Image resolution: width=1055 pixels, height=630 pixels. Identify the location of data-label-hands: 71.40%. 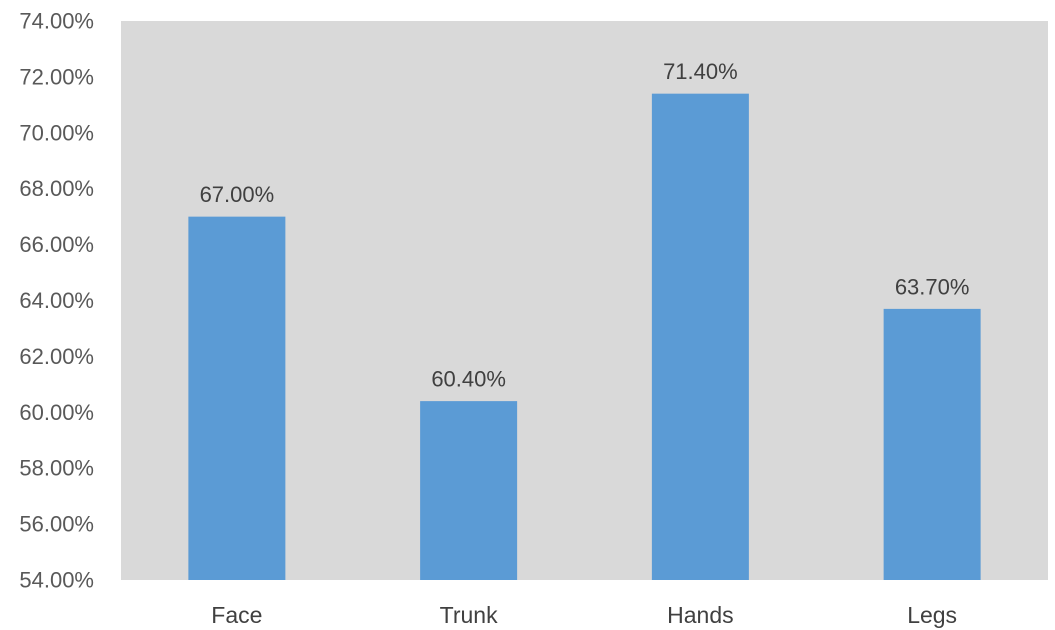
(700, 71).